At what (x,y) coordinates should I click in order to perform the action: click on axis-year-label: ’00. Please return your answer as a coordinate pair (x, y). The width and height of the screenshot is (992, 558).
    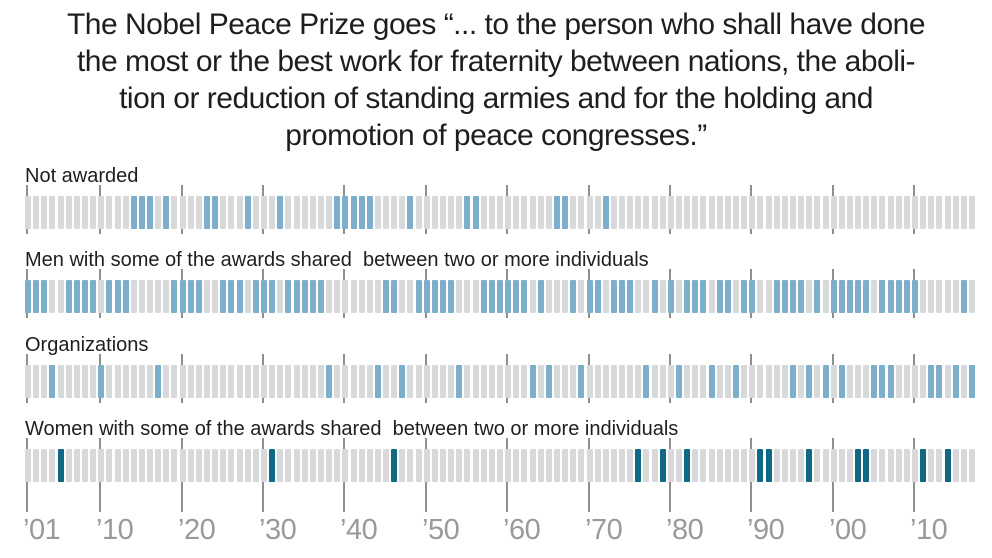
    Looking at the image, I should click on (848, 530).